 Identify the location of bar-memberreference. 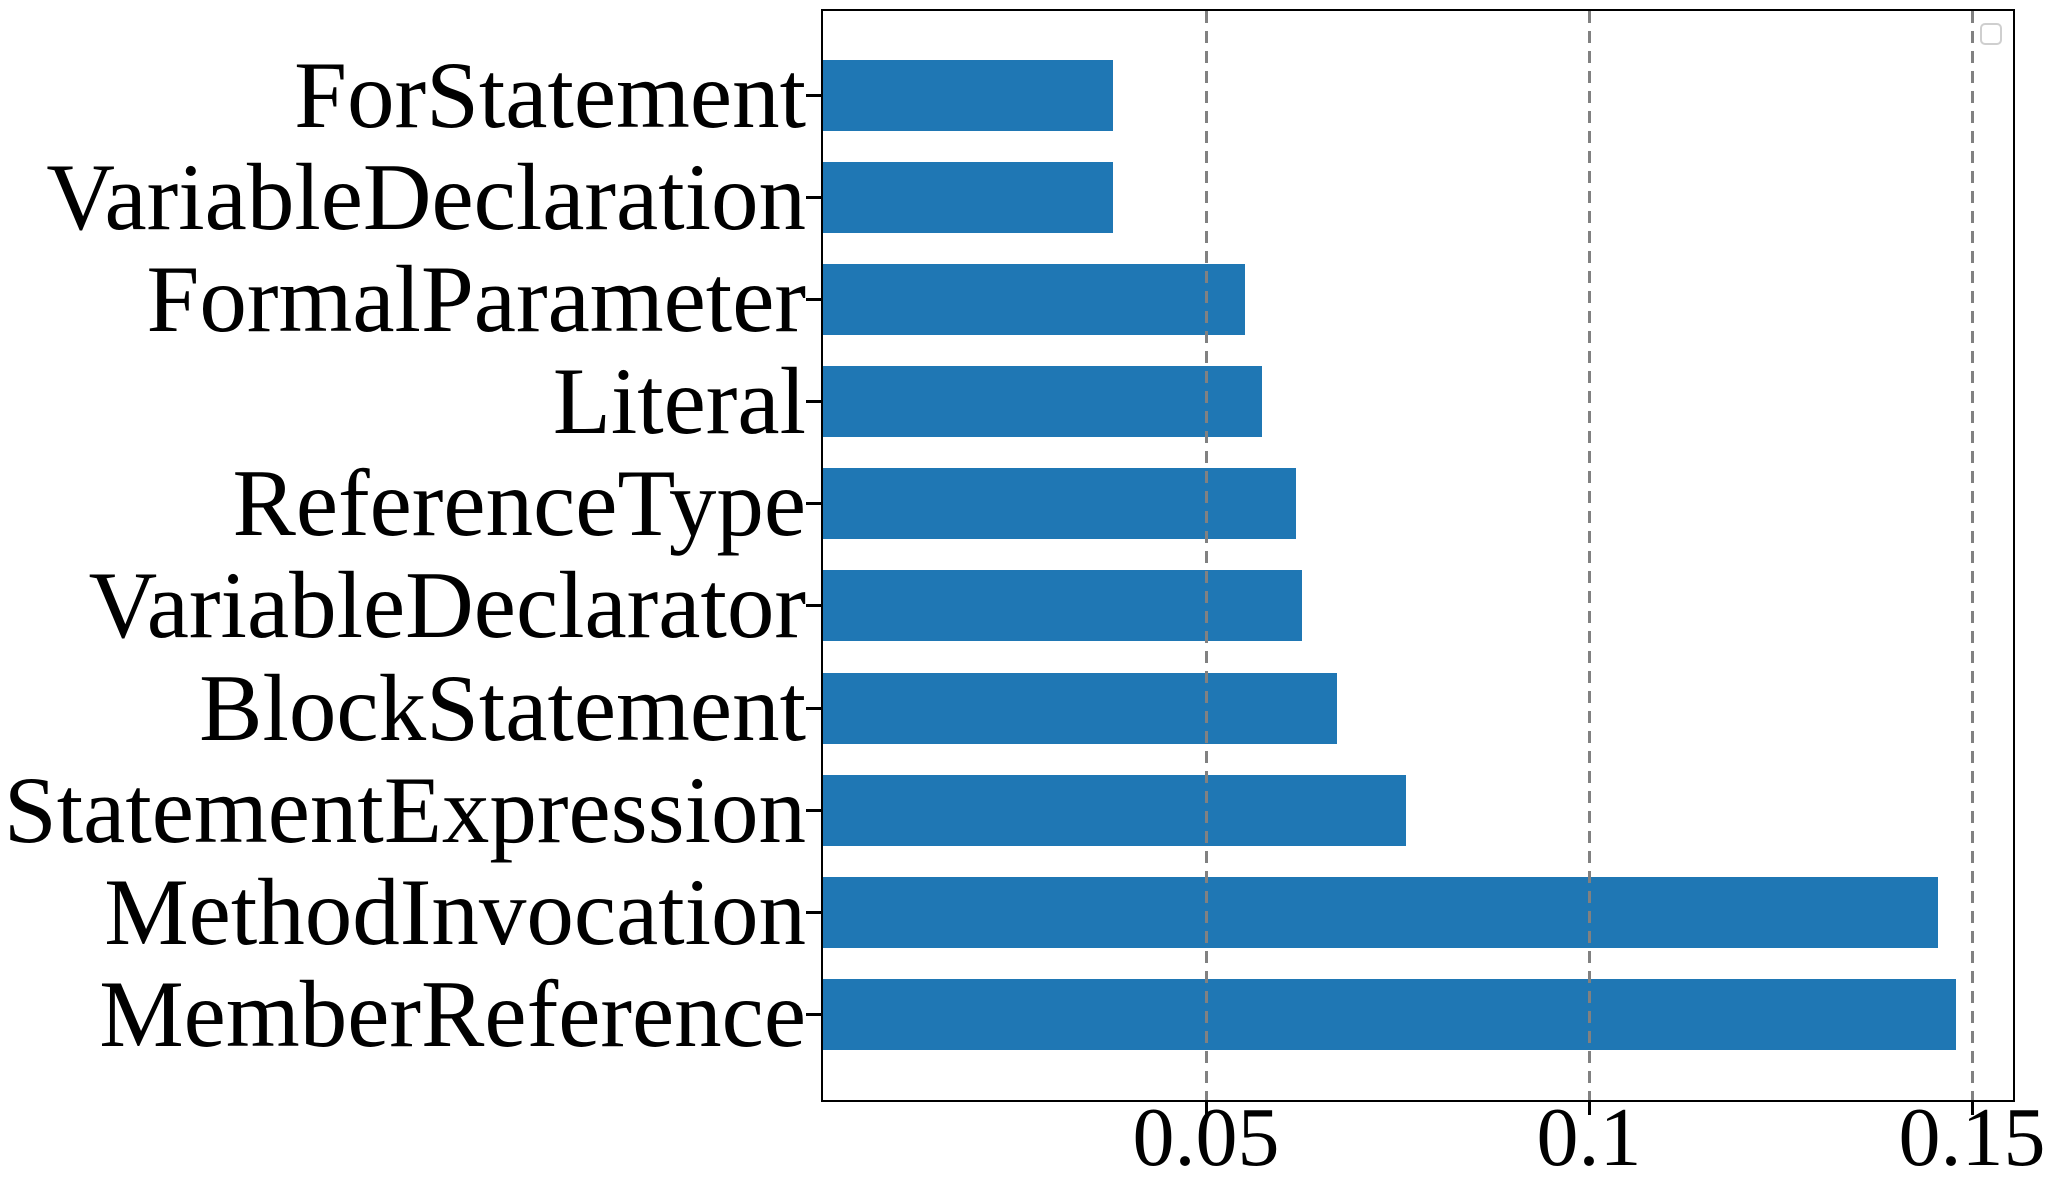
(1389, 1015).